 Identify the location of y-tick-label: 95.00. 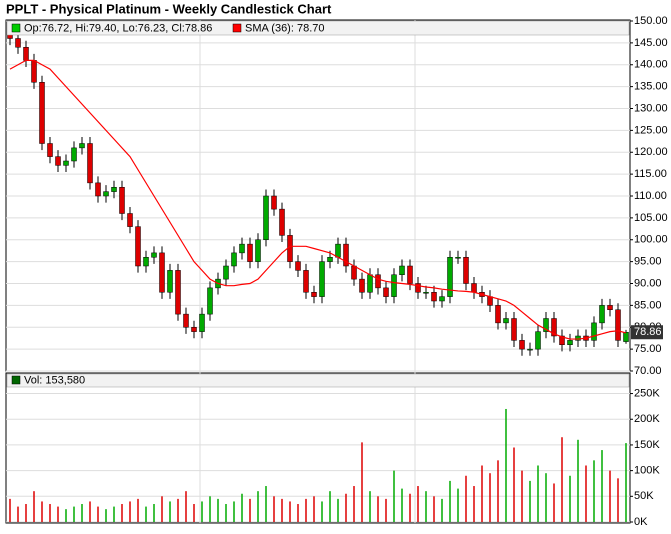
(648, 262).